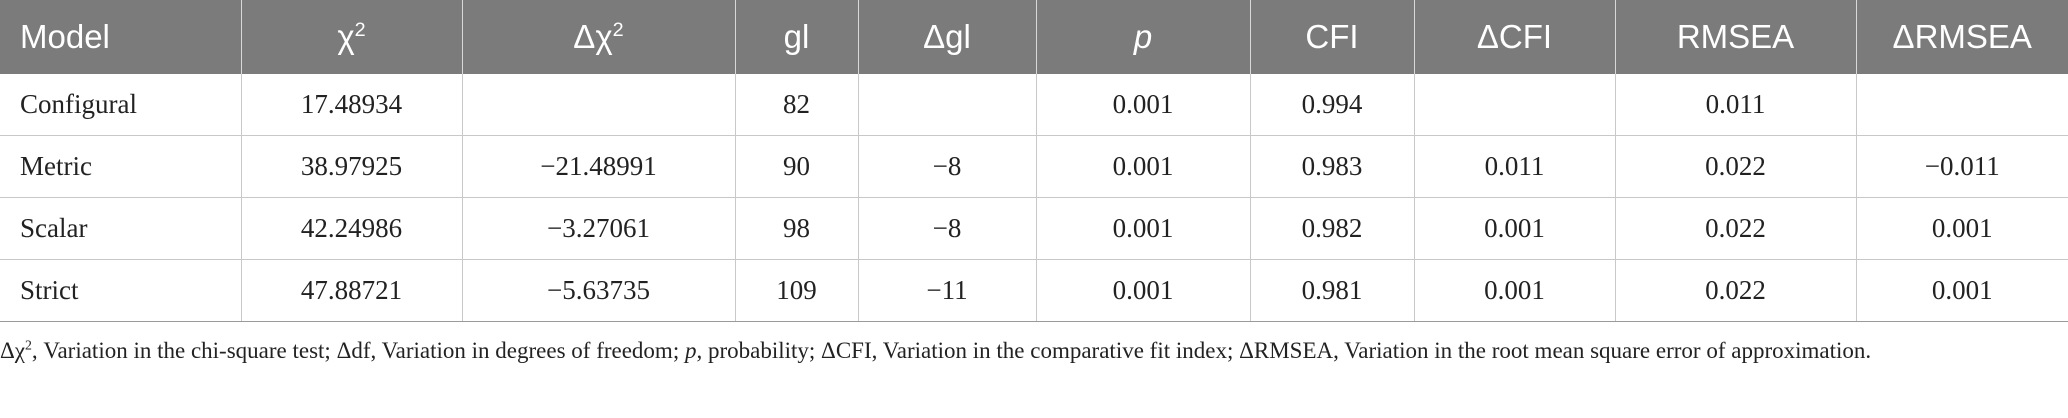  What do you see at coordinates (1331, 228) in the screenshot?
I see `table-cell: 0.982` at bounding box center [1331, 228].